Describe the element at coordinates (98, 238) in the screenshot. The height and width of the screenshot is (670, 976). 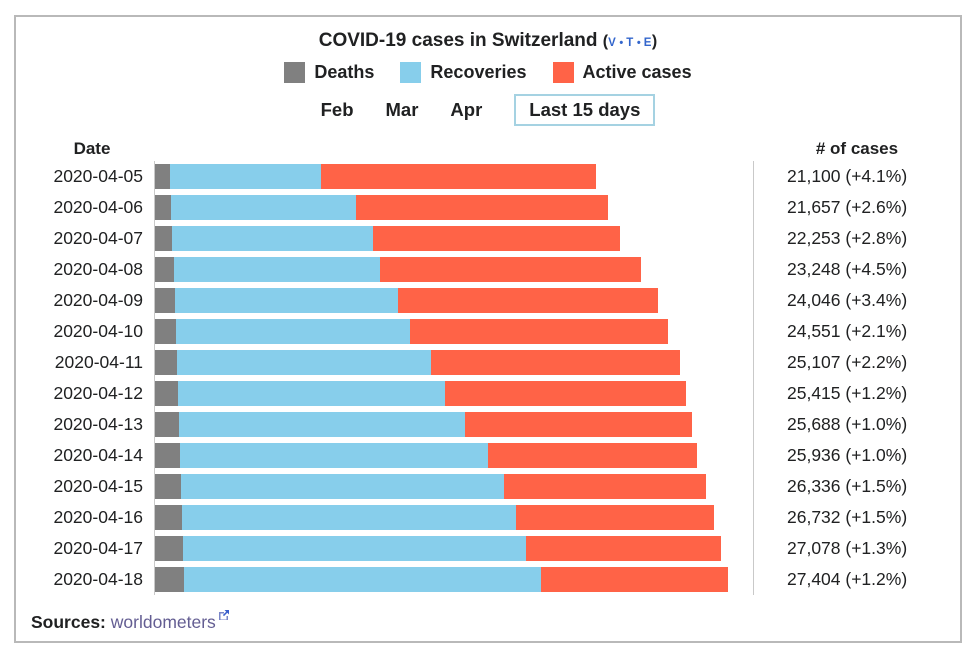
I see `row-date-label: 2020-04-07` at that location.